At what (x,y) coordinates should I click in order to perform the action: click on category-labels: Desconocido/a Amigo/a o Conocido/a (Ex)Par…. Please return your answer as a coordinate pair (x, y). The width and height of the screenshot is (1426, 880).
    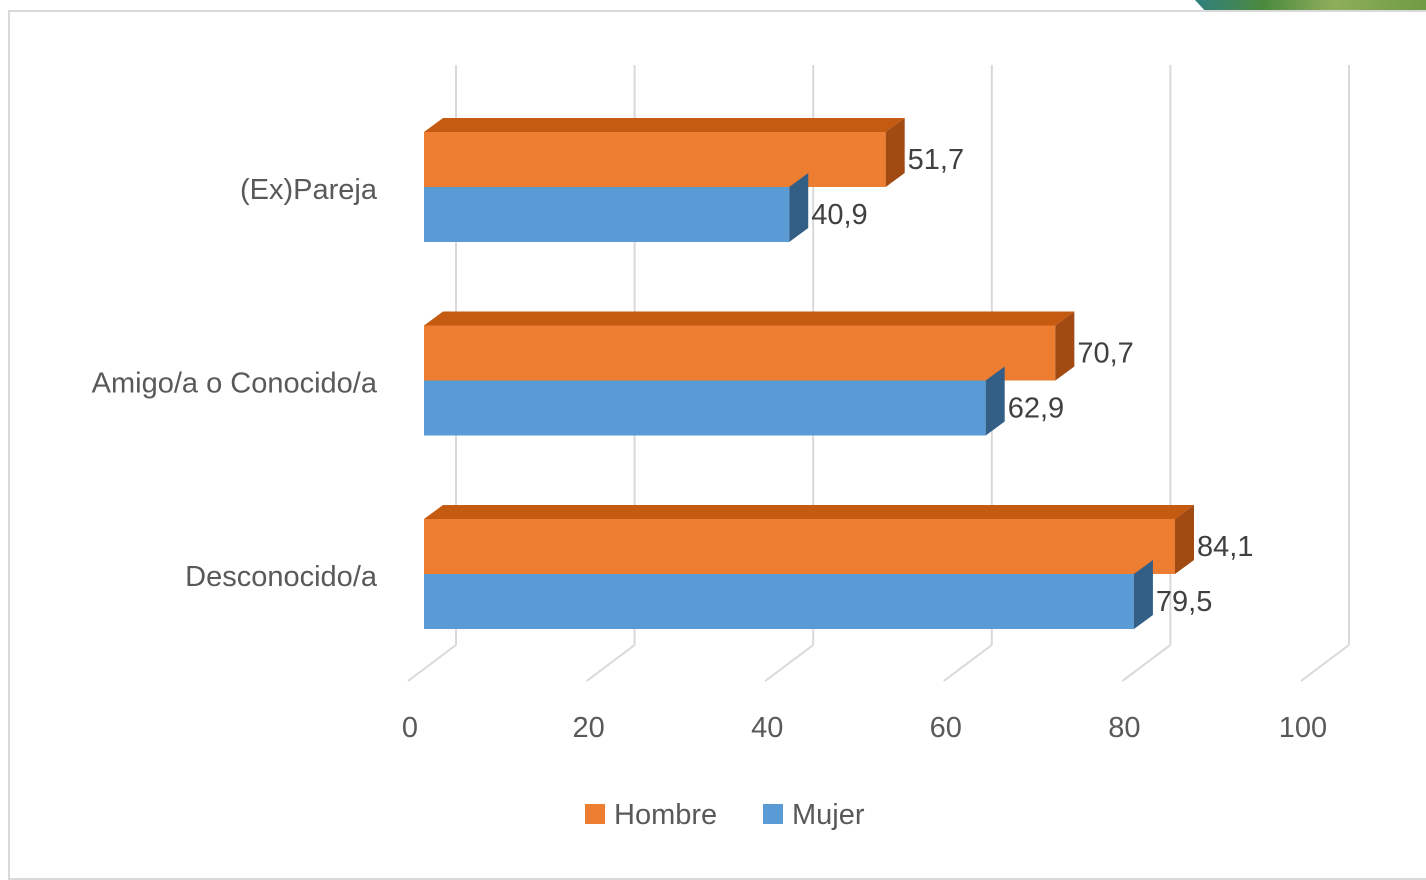
    Looking at the image, I should click on (235, 383).